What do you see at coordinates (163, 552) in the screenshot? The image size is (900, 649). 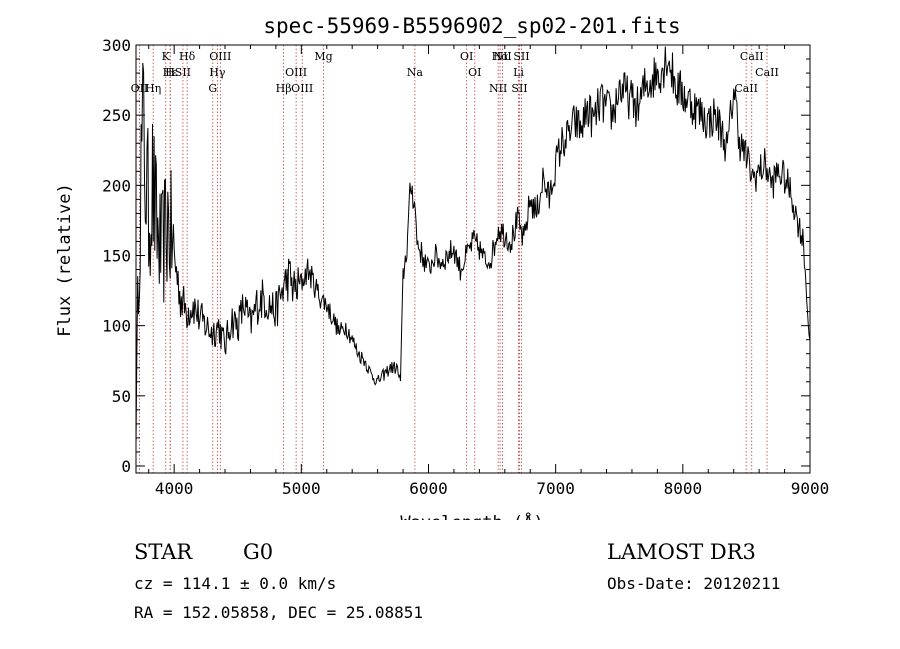 I see `object-class: STAR` at bounding box center [163, 552].